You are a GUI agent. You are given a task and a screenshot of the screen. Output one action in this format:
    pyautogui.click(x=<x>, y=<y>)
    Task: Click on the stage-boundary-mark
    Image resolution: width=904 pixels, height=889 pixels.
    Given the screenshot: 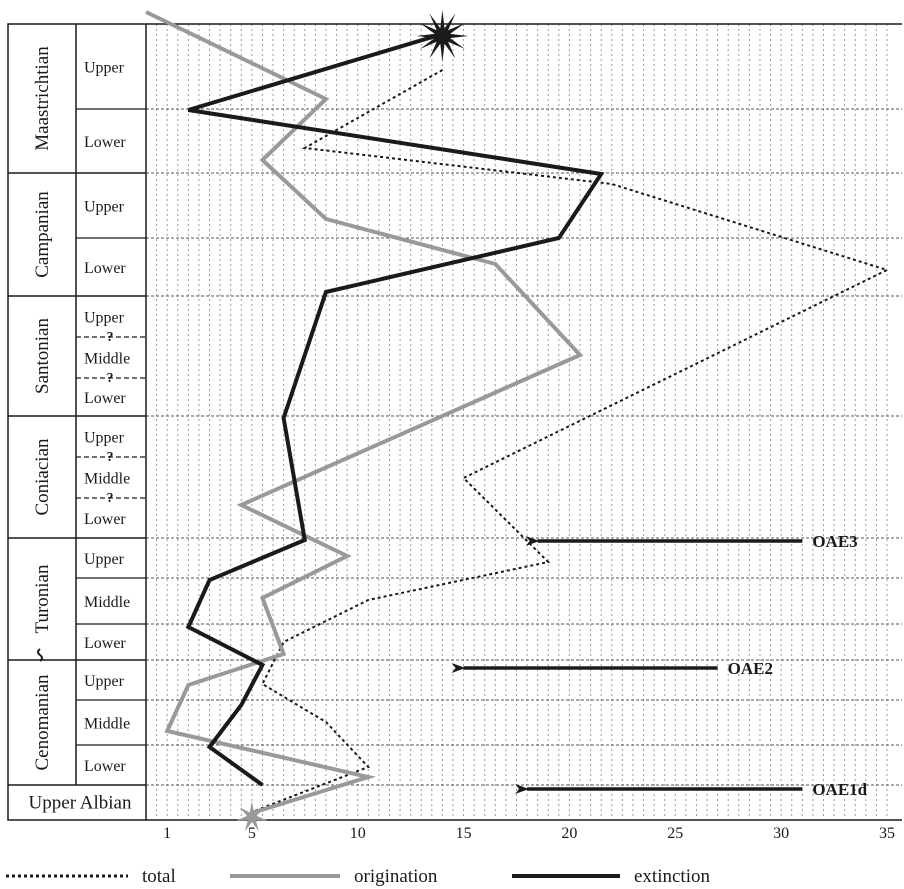 What is the action you would take?
    pyautogui.click(x=40, y=655)
    